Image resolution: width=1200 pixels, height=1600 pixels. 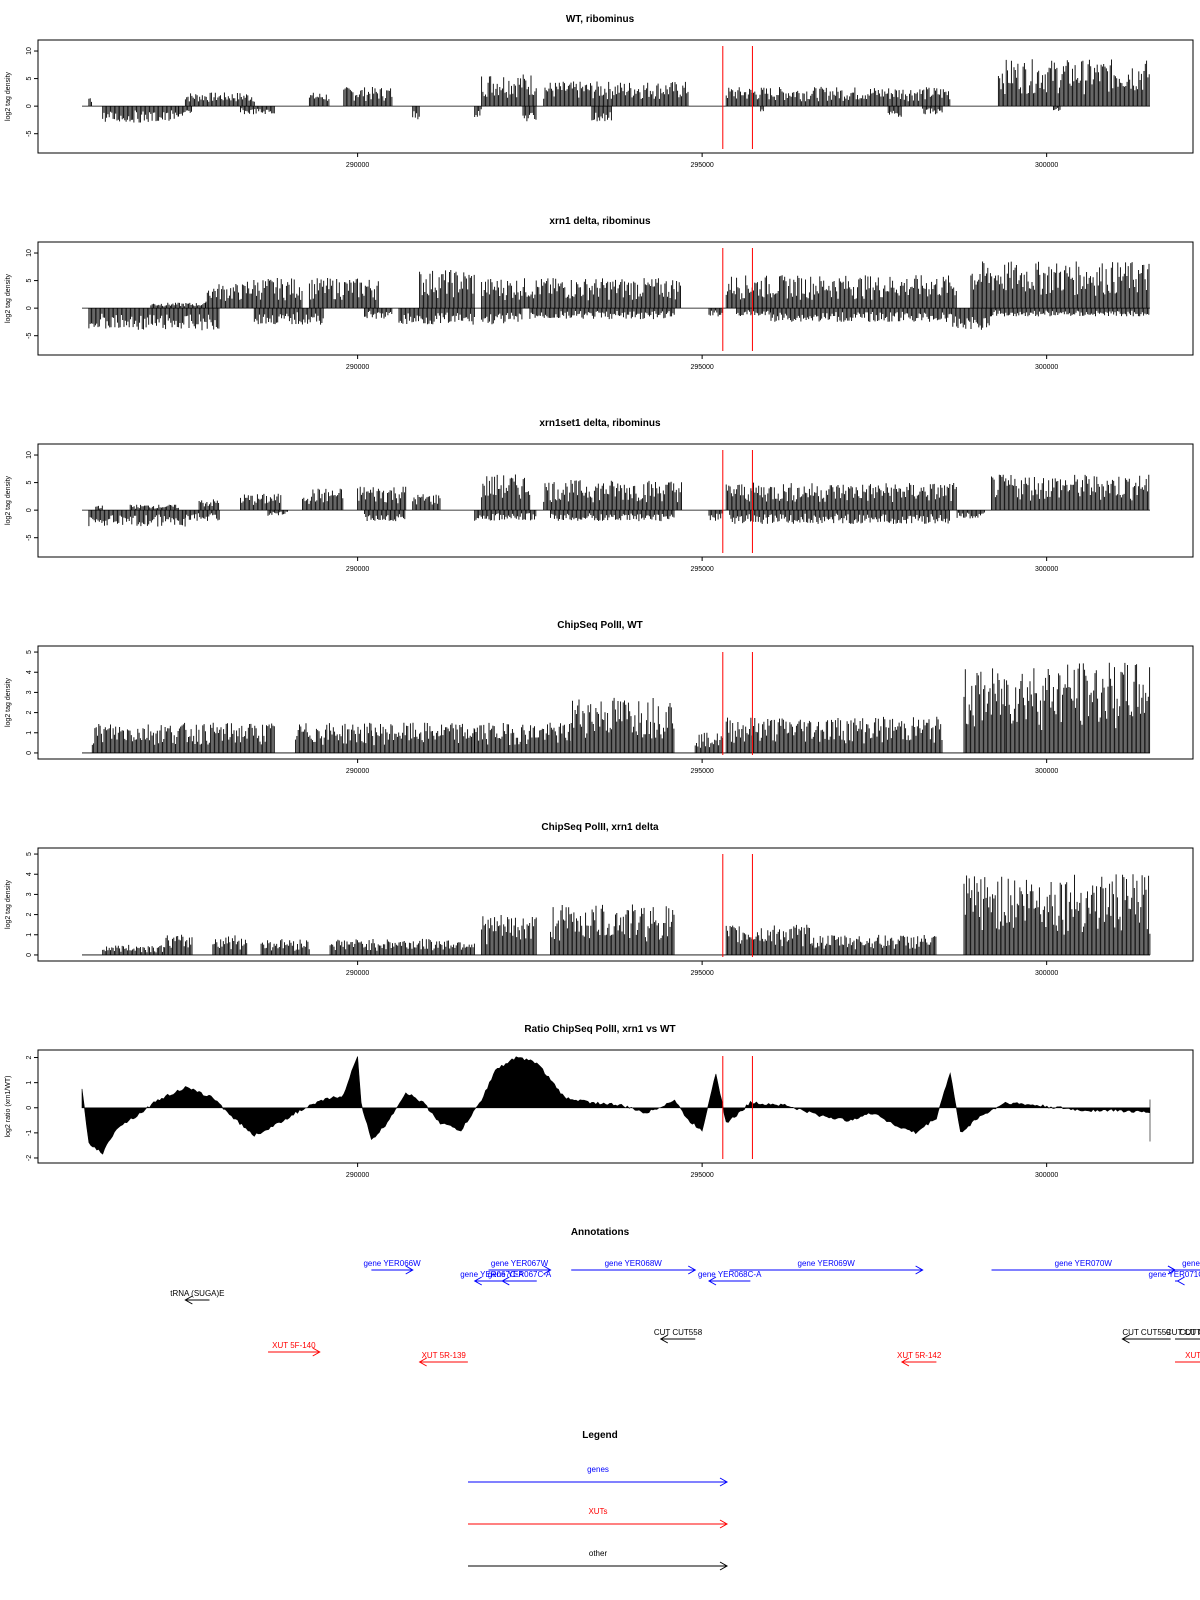 What do you see at coordinates (444, 1355) in the screenshot?
I see `feature-label: XUT 5R-139` at bounding box center [444, 1355].